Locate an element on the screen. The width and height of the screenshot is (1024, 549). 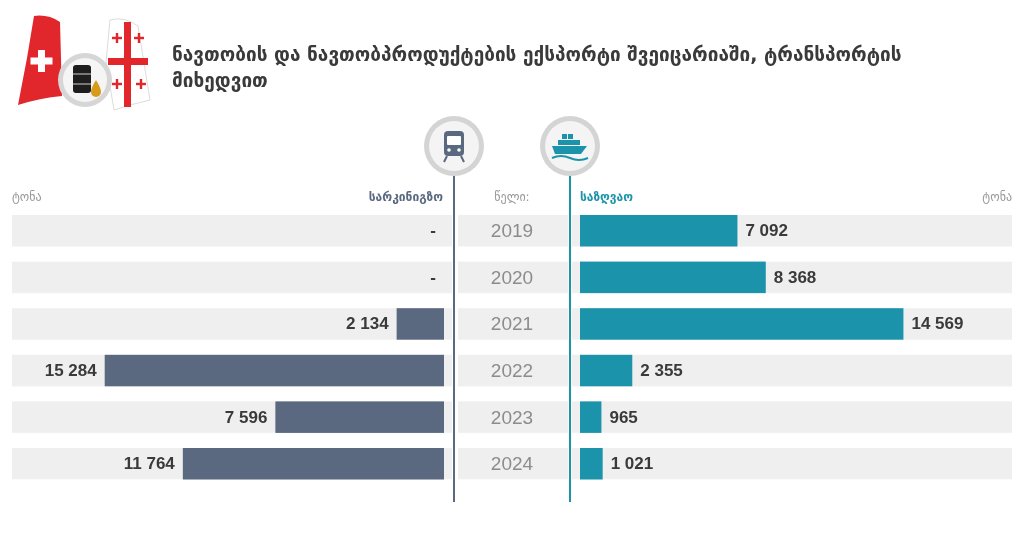
data-label: 8 368 is located at coordinates (795, 277).